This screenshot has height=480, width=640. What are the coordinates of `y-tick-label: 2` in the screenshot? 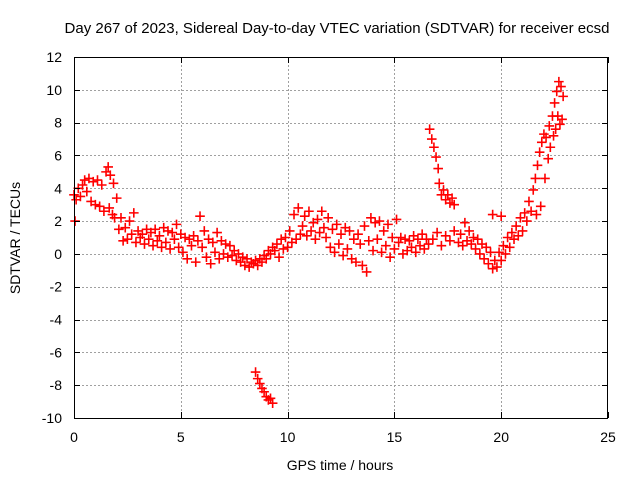 It's located at (58, 221).